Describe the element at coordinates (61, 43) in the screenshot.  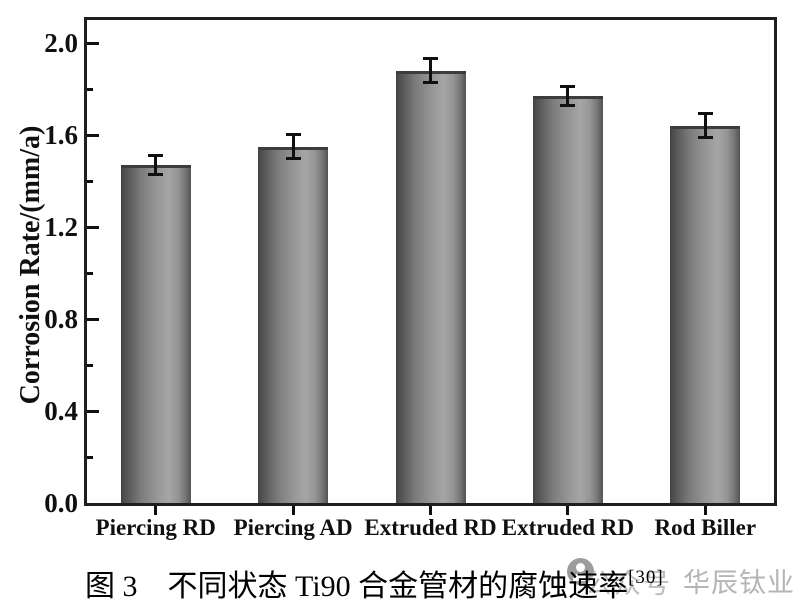
I see `y-tick-label: 2.0` at that location.